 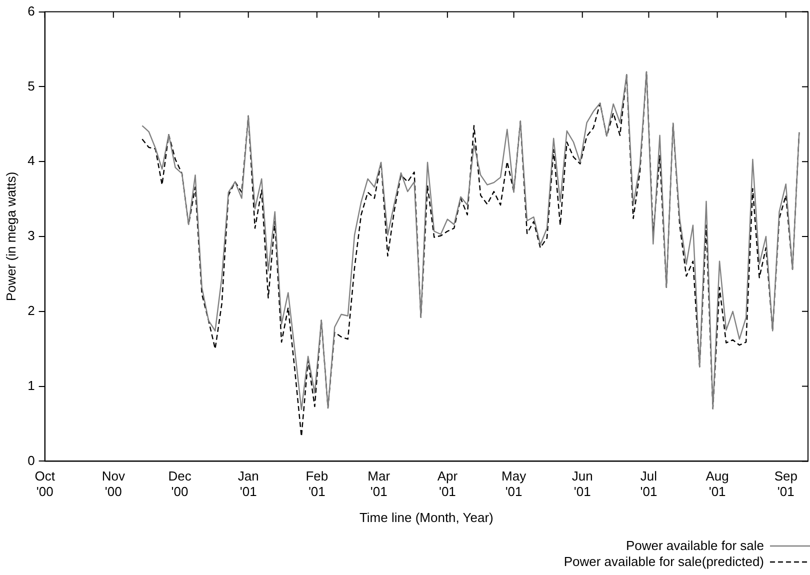 What do you see at coordinates (317, 484) in the screenshot?
I see `x-tick-label: Feb '01` at bounding box center [317, 484].